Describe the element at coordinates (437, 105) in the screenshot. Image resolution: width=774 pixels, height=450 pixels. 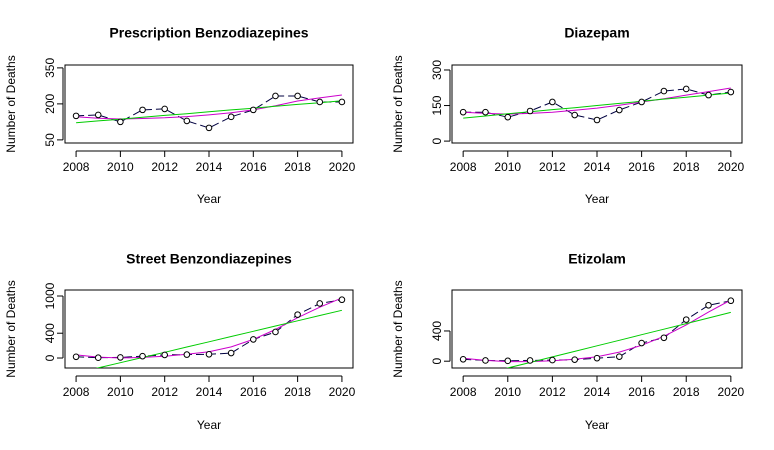
I see `y-tick-label: 150` at that location.